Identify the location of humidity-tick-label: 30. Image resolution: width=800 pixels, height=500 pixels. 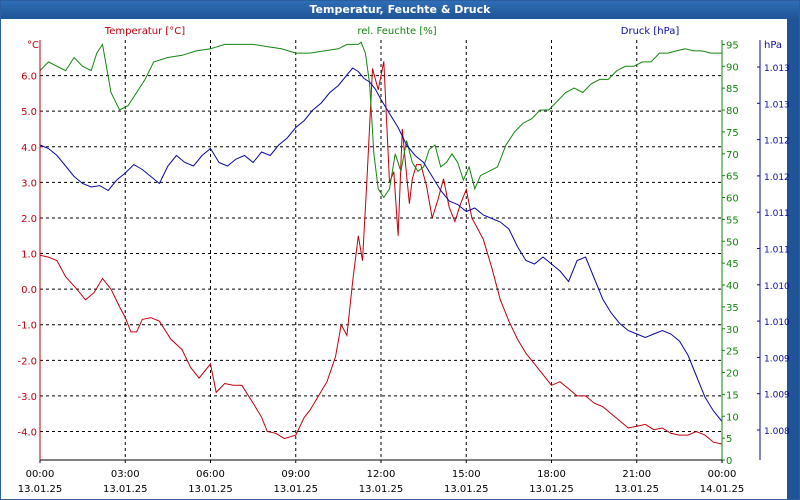
(732, 330).